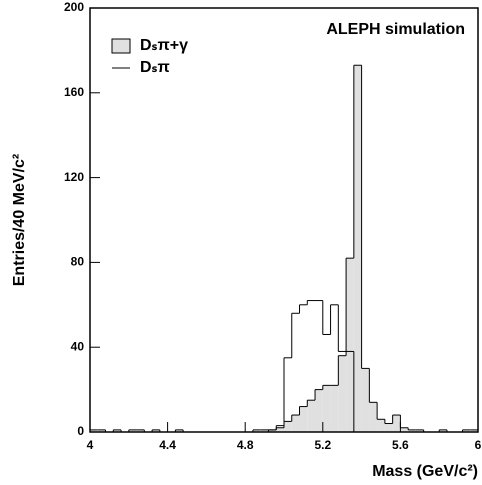  What do you see at coordinates (74, 177) in the screenshot?
I see `y-tick-label: 120` at bounding box center [74, 177].